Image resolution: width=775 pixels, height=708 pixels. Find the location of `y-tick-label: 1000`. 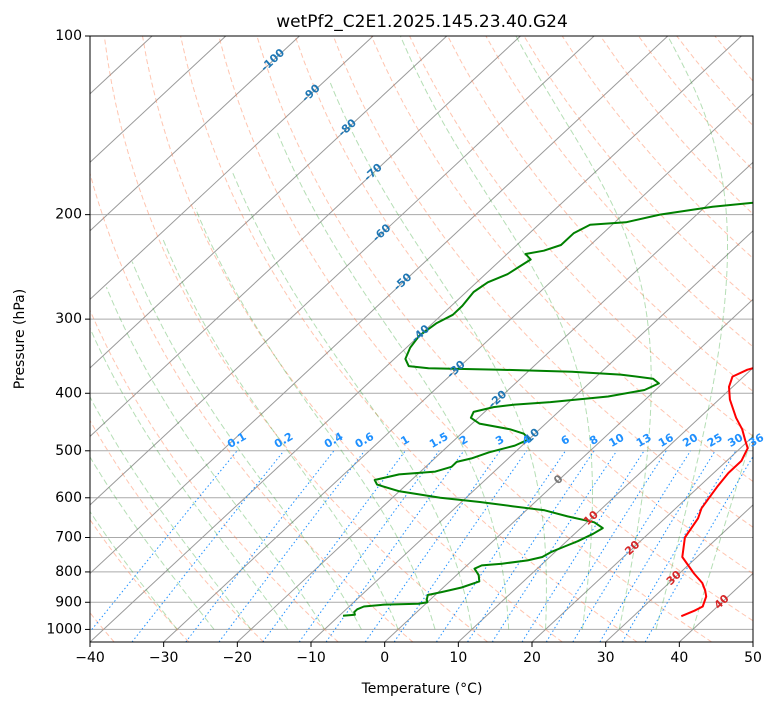

y-tick-label: 1000 is located at coordinates (64, 629).